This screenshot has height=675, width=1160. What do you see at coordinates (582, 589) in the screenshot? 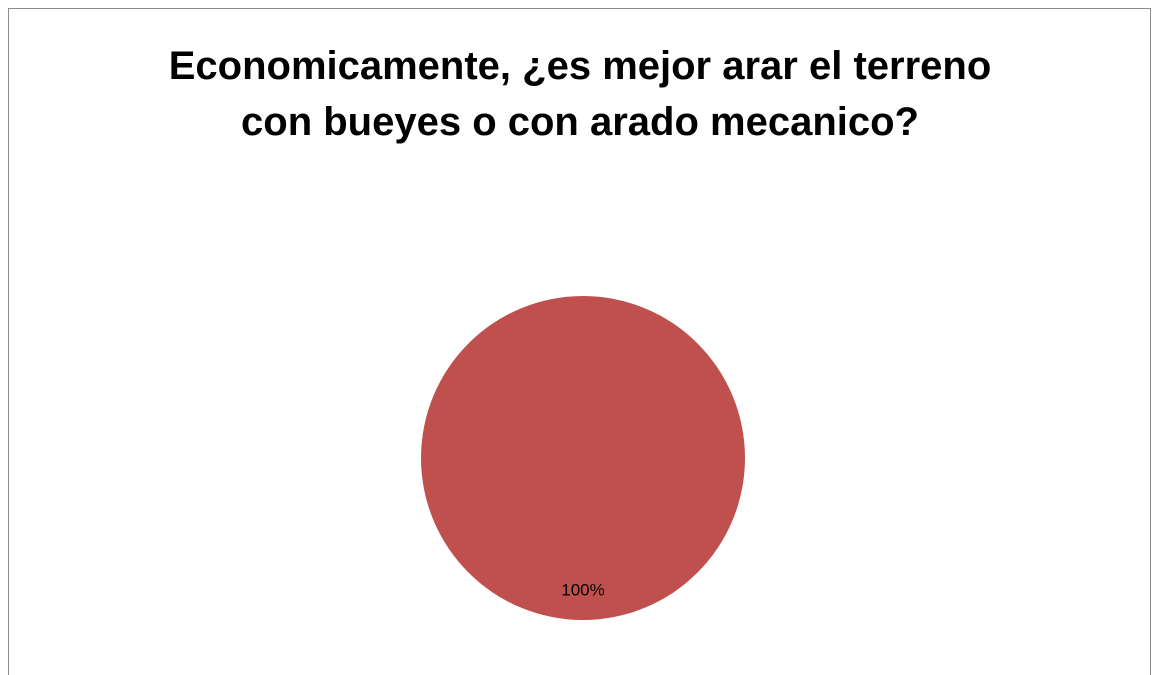
I see `data-label: 100%` at bounding box center [582, 589].